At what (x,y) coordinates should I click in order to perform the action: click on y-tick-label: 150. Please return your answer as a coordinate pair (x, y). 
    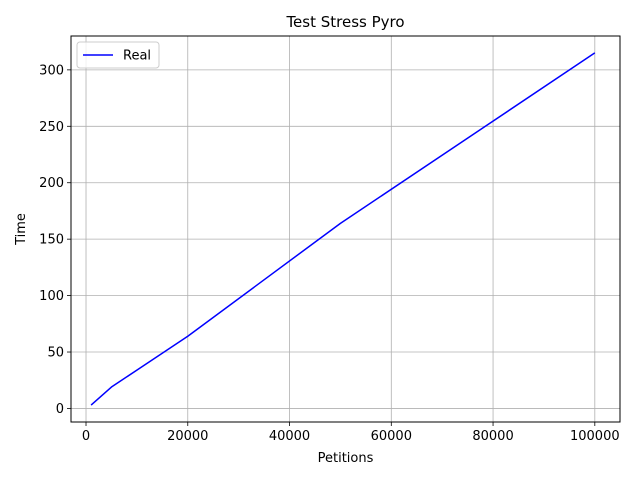
    Looking at the image, I should click on (51, 240).